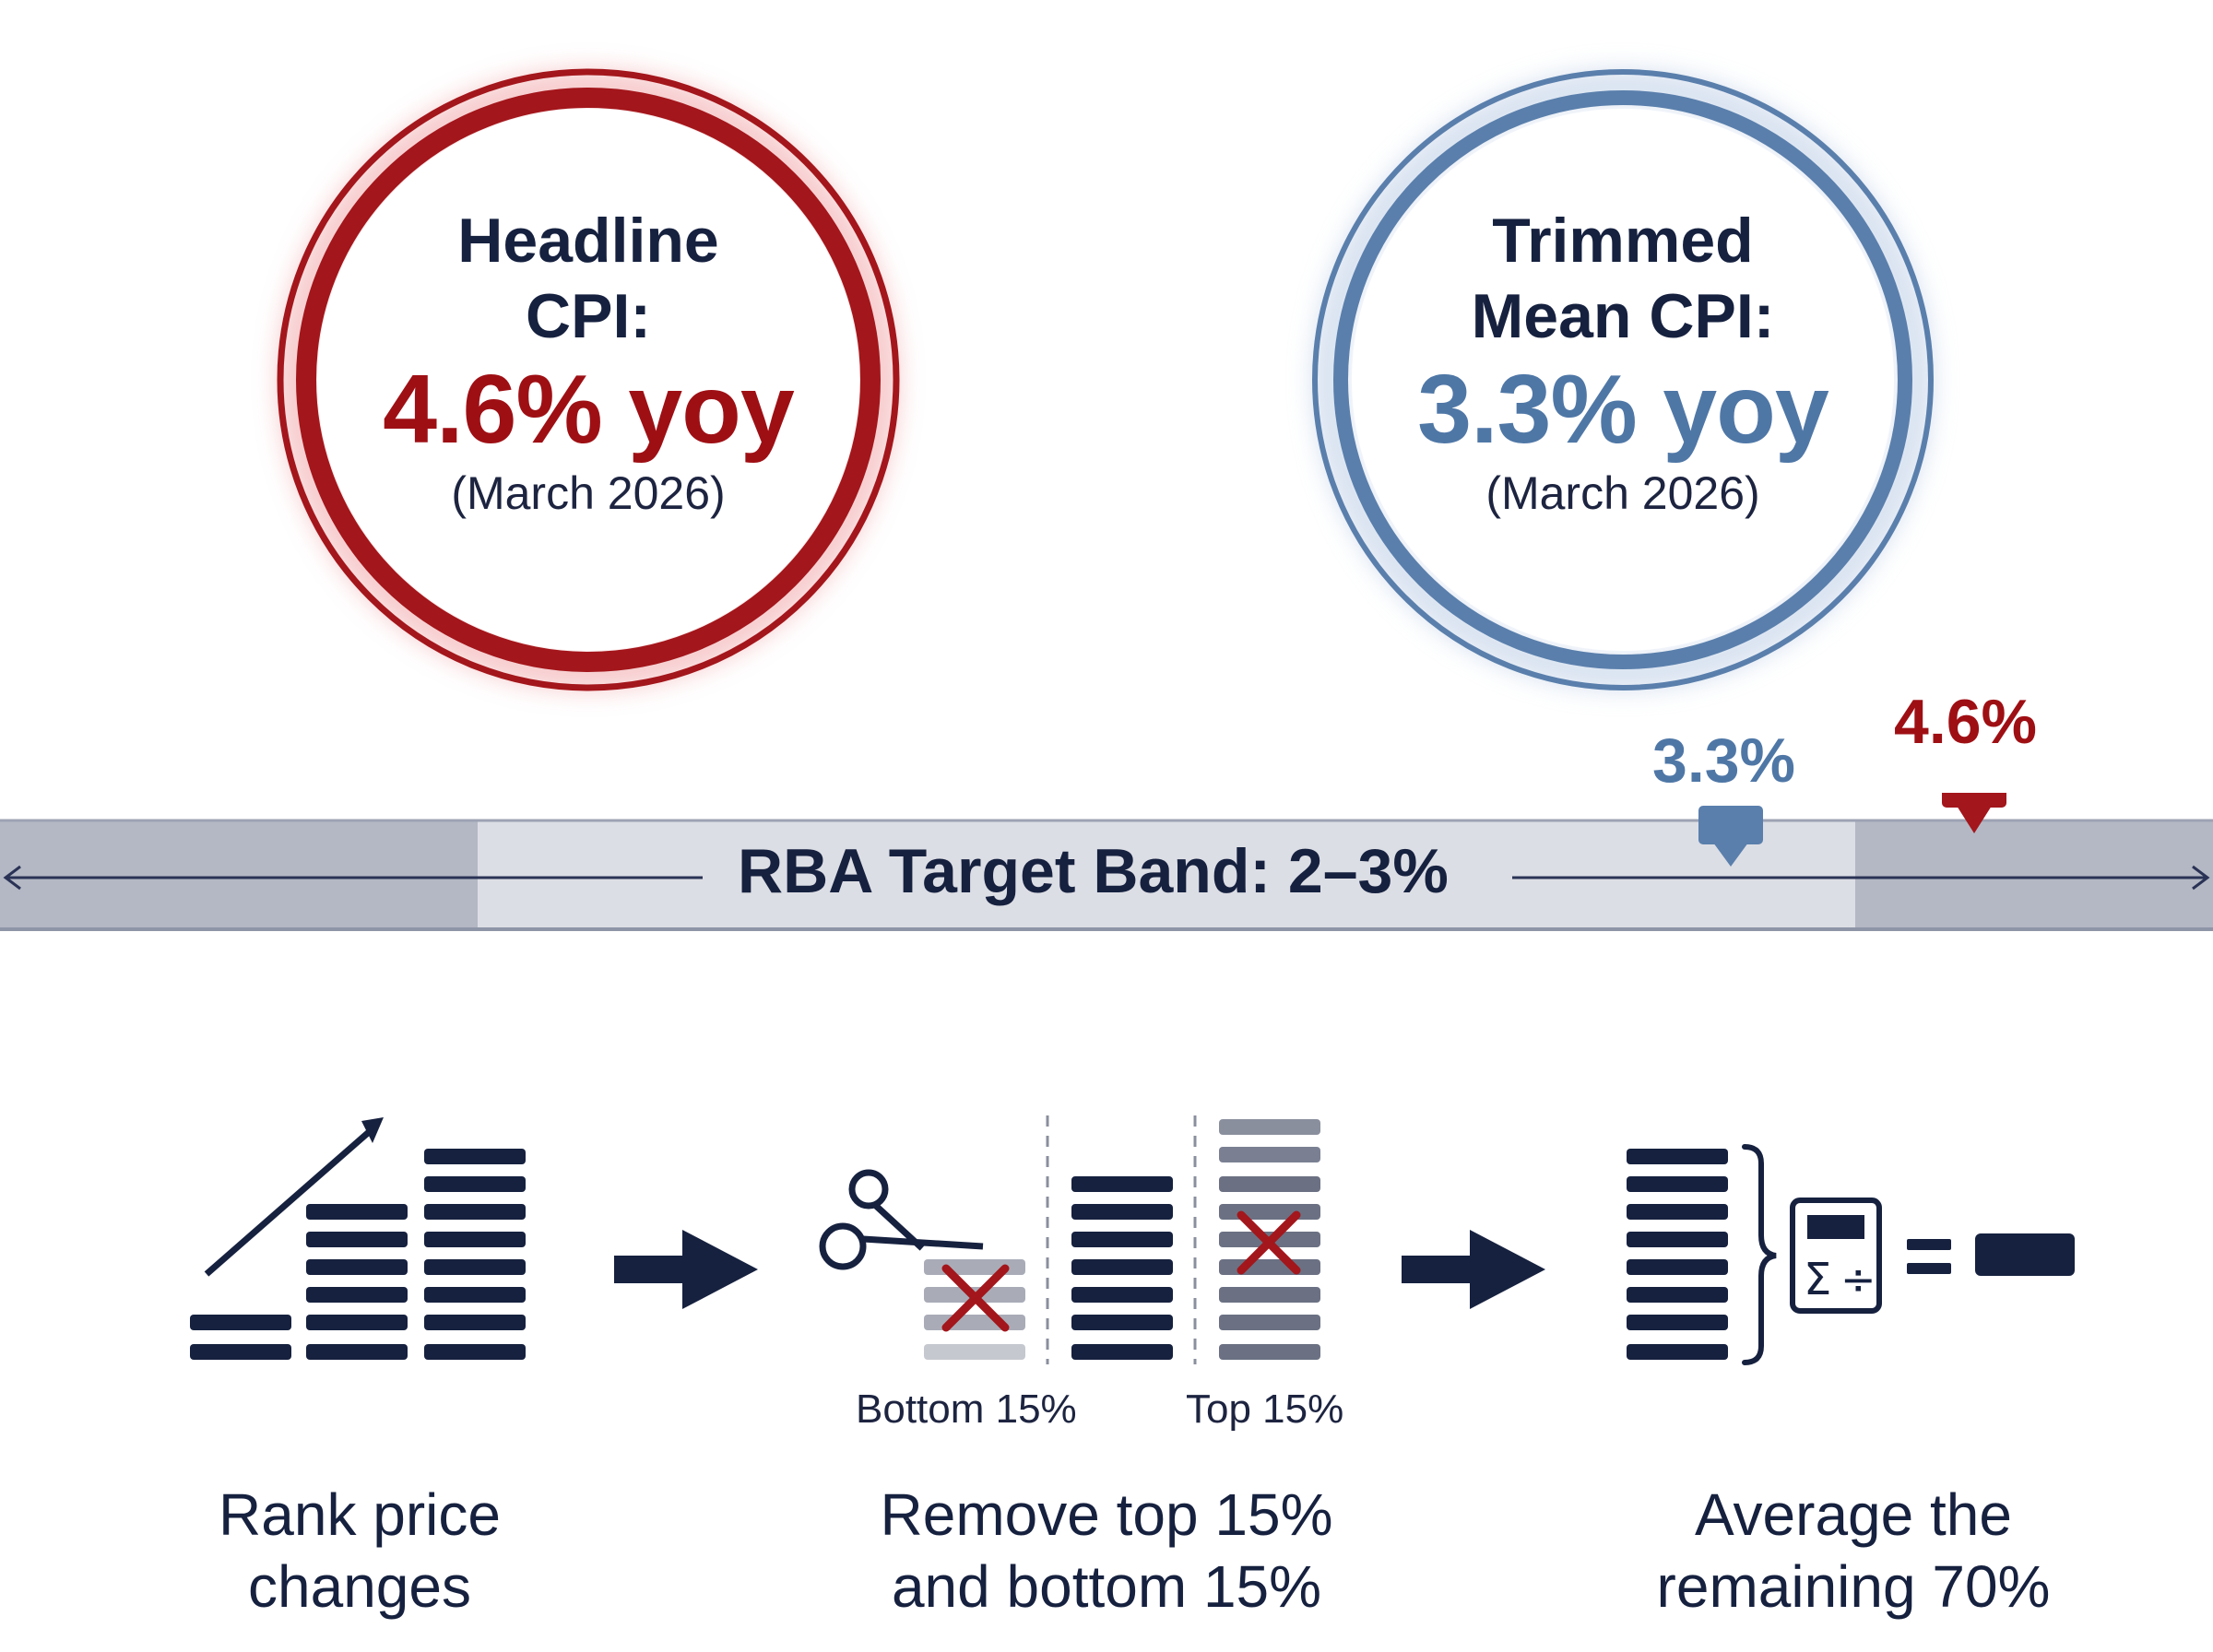 This screenshot has height=1652, width=2213. I want to click on rank-bars-right, so click(475, 1254).